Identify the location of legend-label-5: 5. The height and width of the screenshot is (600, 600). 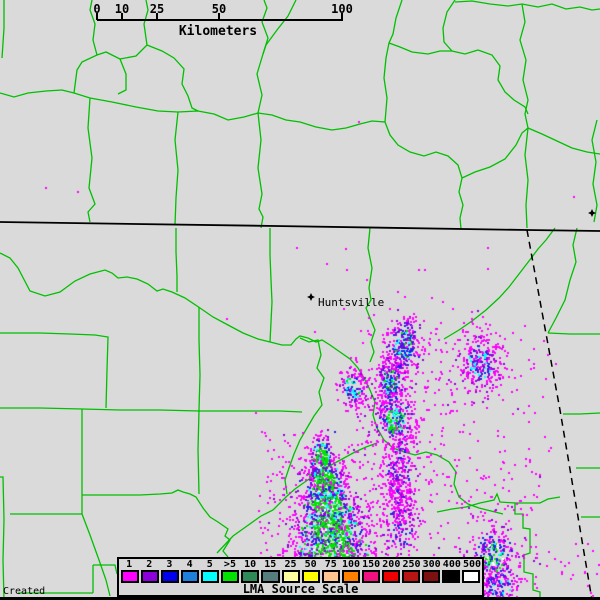
(209, 564).